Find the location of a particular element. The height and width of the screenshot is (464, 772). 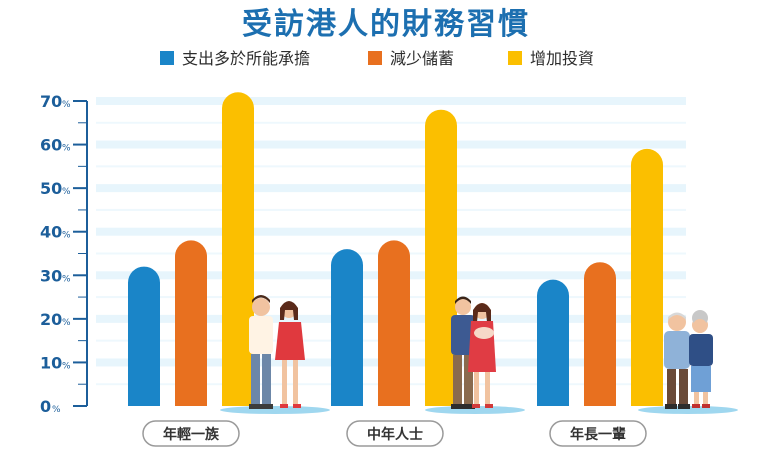

legend-label-3: 增加投資 is located at coordinates (562, 58).